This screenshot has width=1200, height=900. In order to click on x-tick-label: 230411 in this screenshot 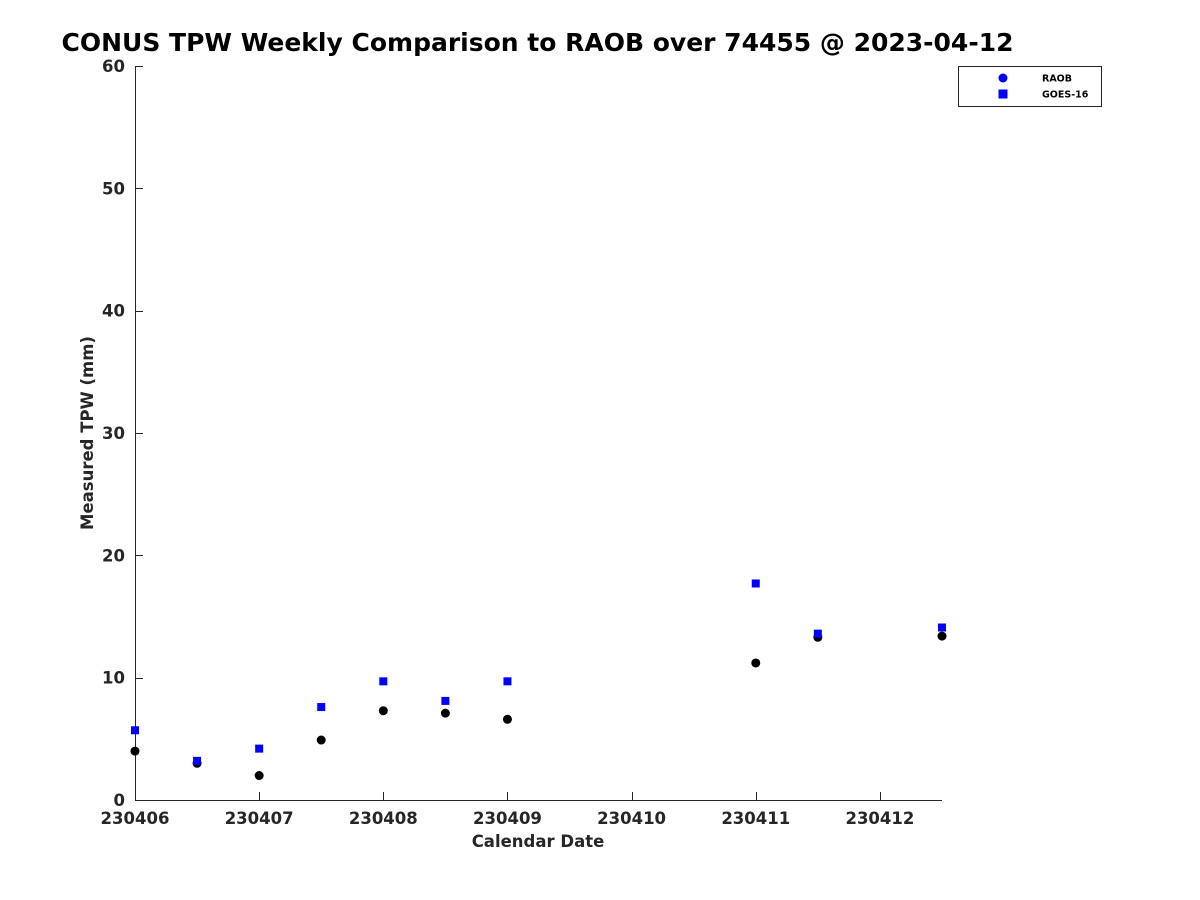, I will do `click(755, 818)`.